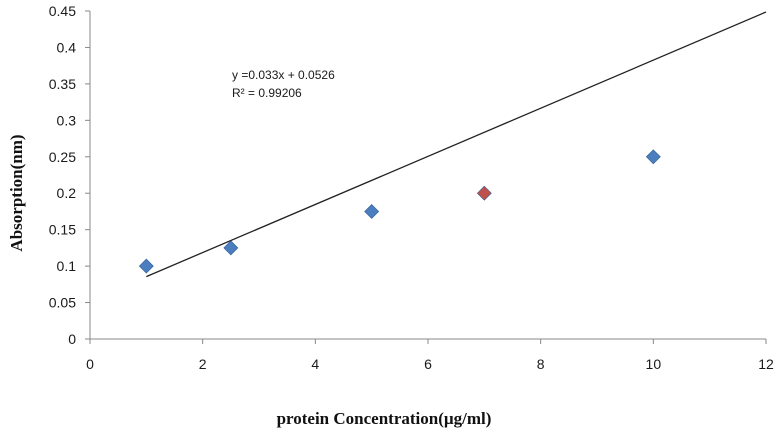  What do you see at coordinates (69, 175) in the screenshot?
I see `y-axis-ticks: 0 0.05 0.1 0.15 0.2 0.25 0.3 0.35 0.4 0.45` at bounding box center [69, 175].